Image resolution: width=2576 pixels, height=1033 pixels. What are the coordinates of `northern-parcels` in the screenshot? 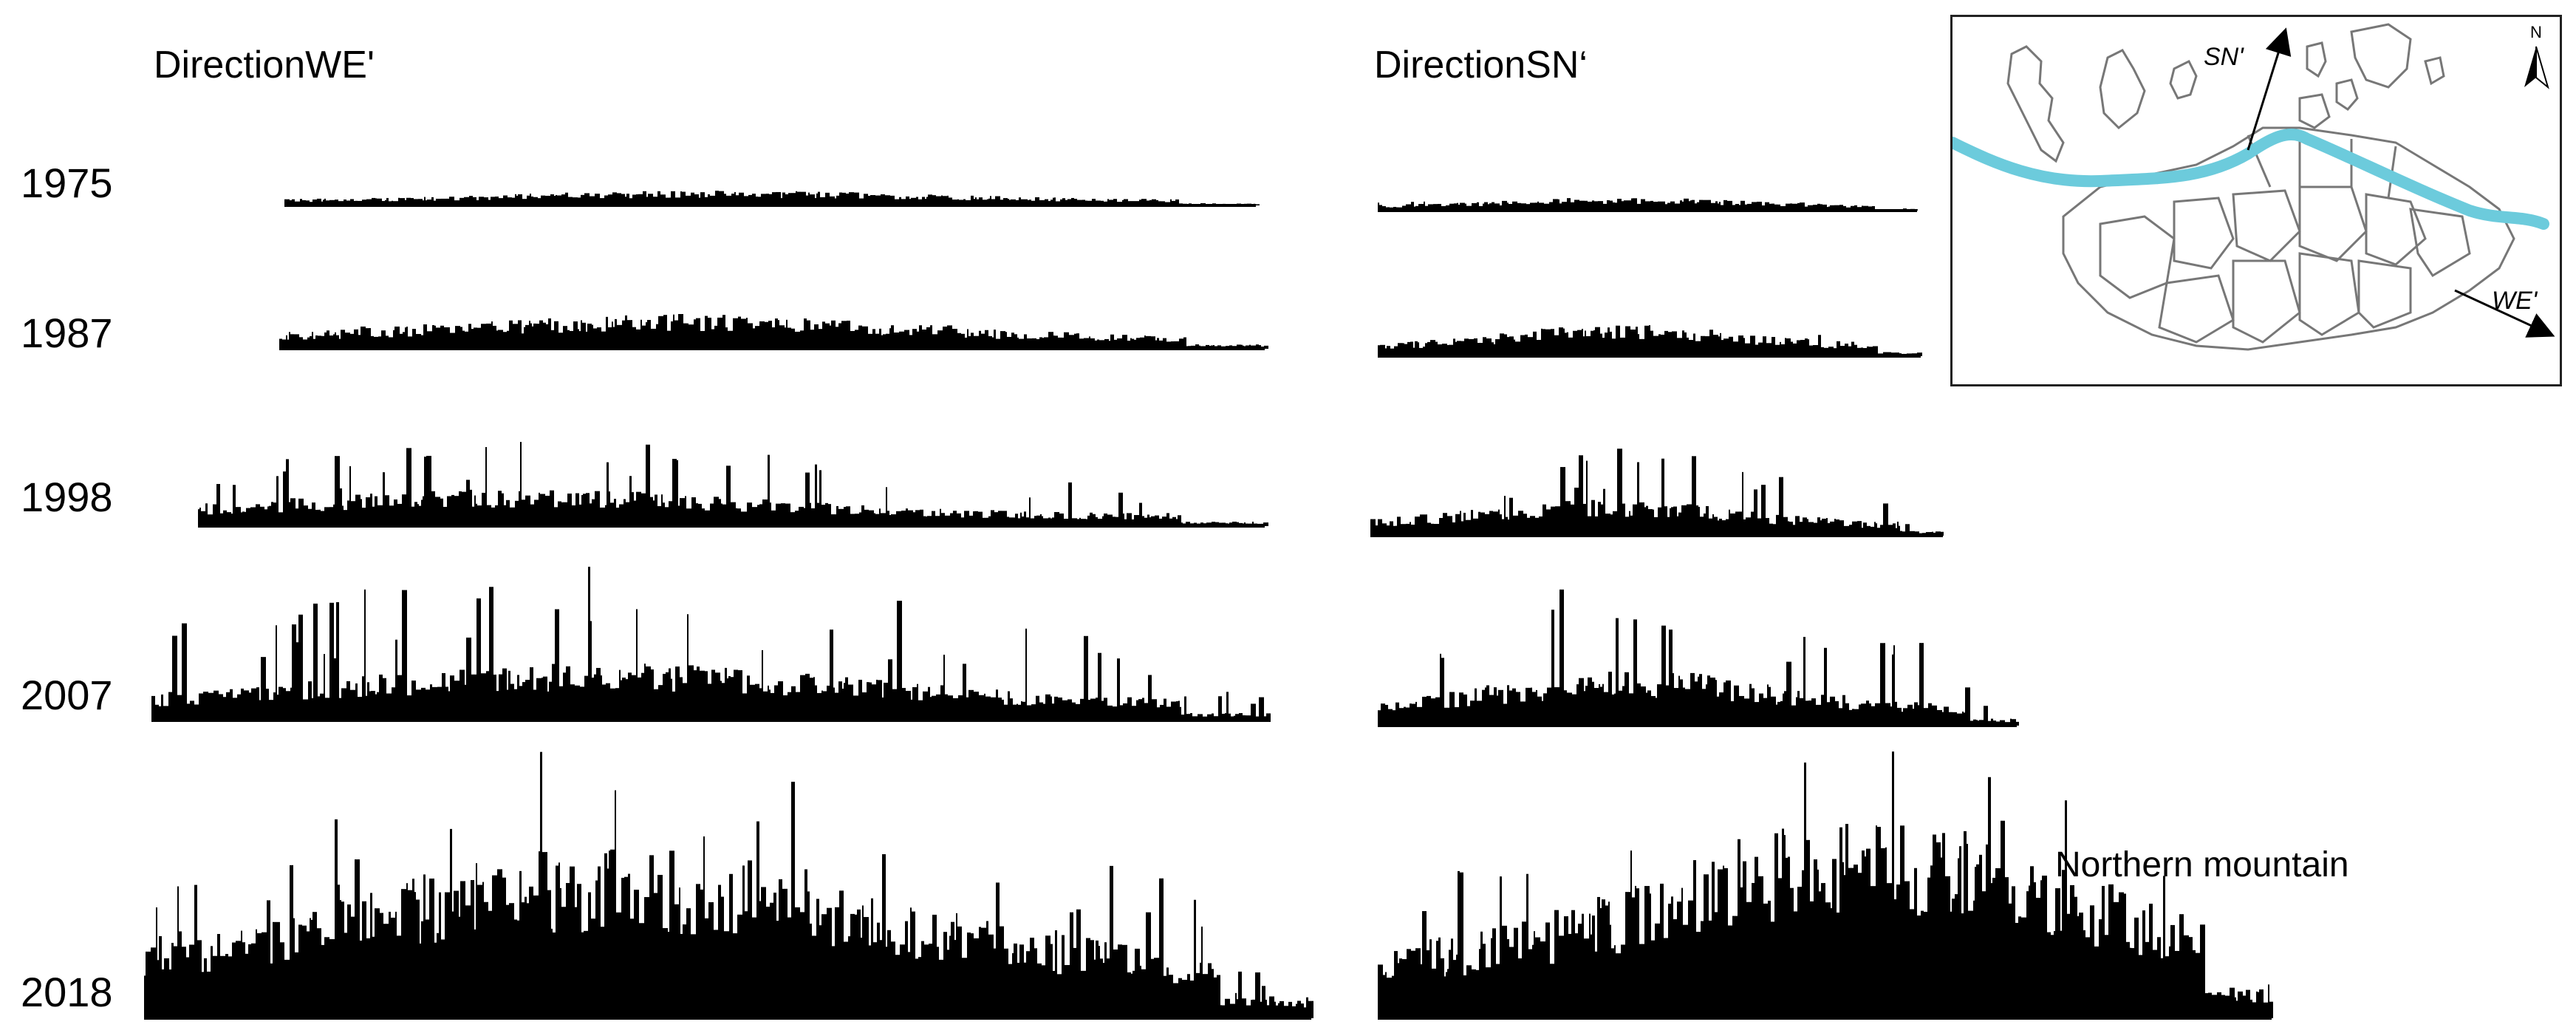 It's located at (2225, 93).